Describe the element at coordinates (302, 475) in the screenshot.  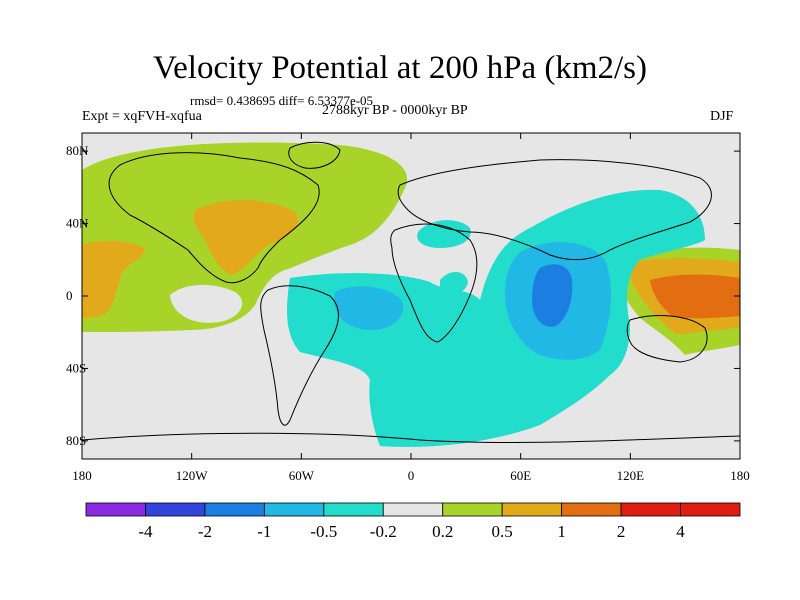
I see `lon-tick-label: 60W` at that location.